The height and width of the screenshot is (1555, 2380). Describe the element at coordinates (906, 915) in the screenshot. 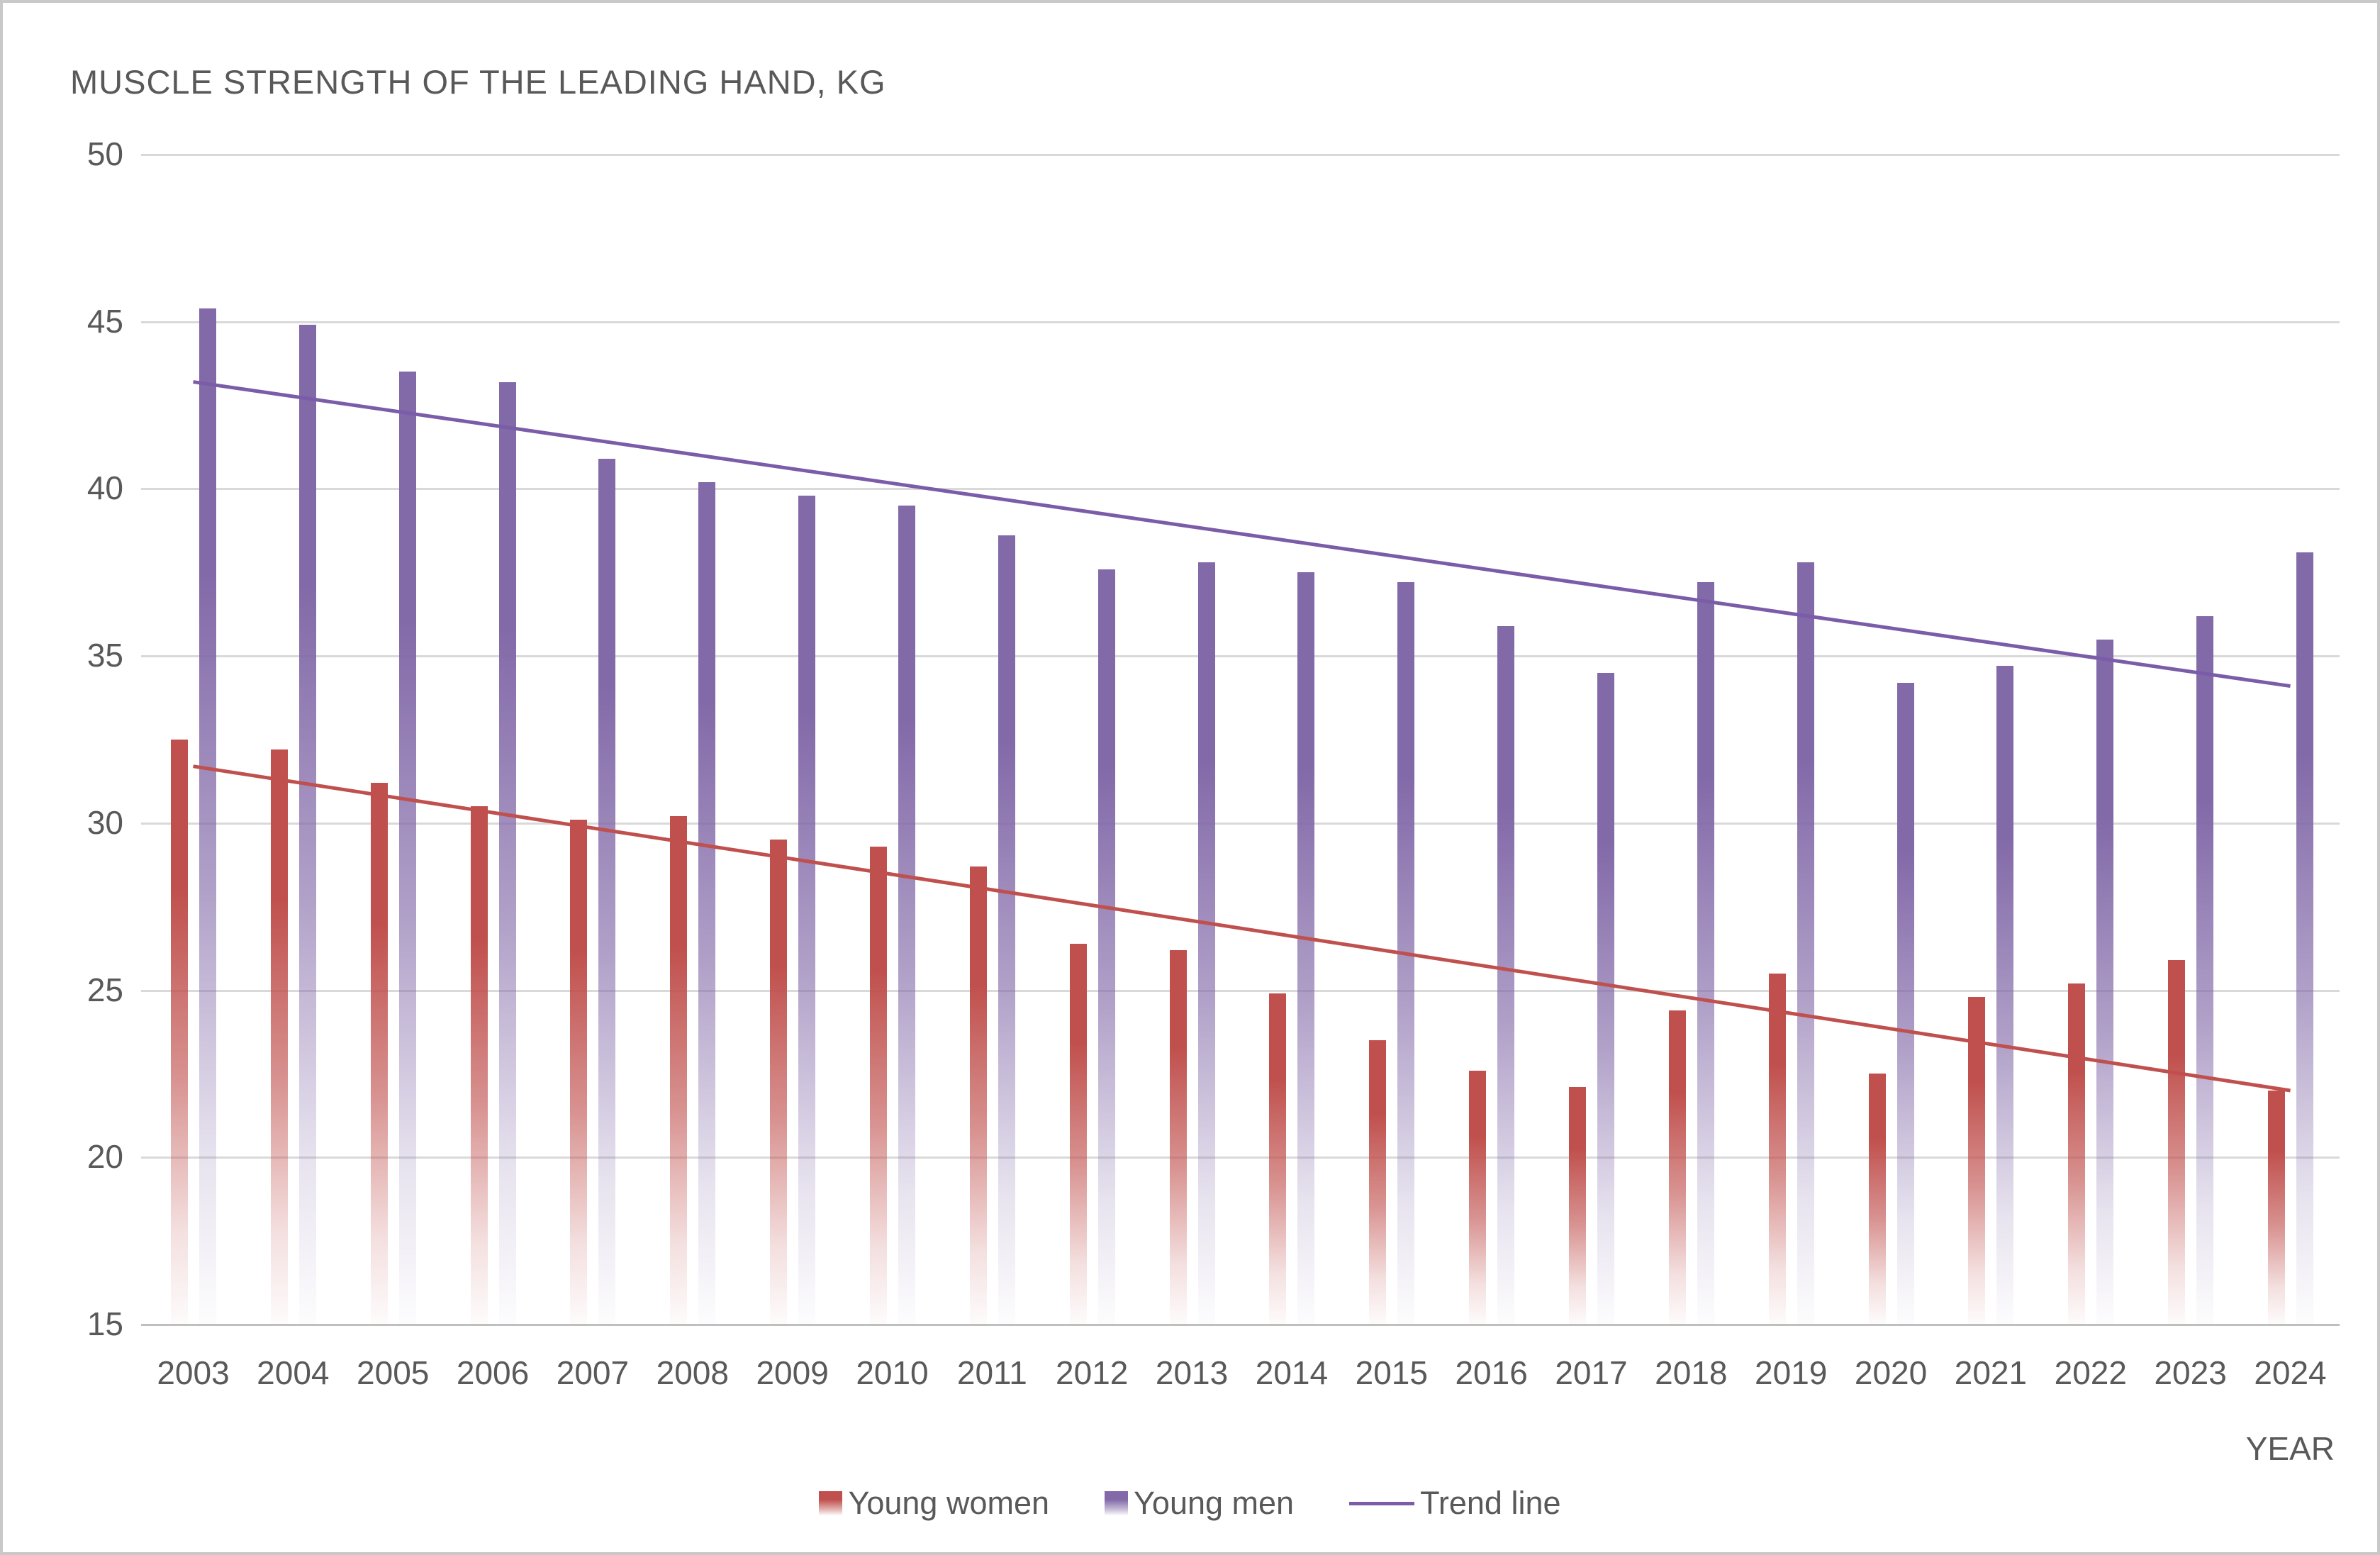

I see `bar-young-men-2010` at that location.